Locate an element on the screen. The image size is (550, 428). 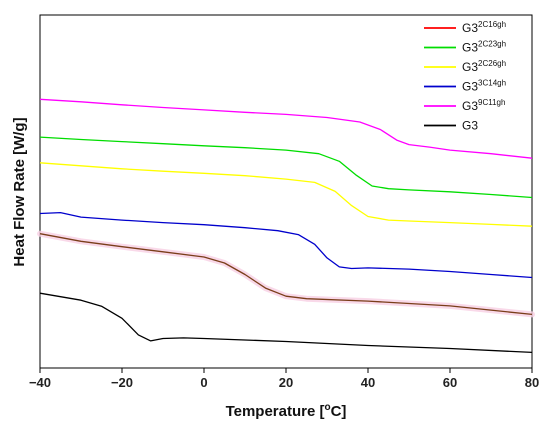
series-line-2c23gh is located at coordinates (286, 167).